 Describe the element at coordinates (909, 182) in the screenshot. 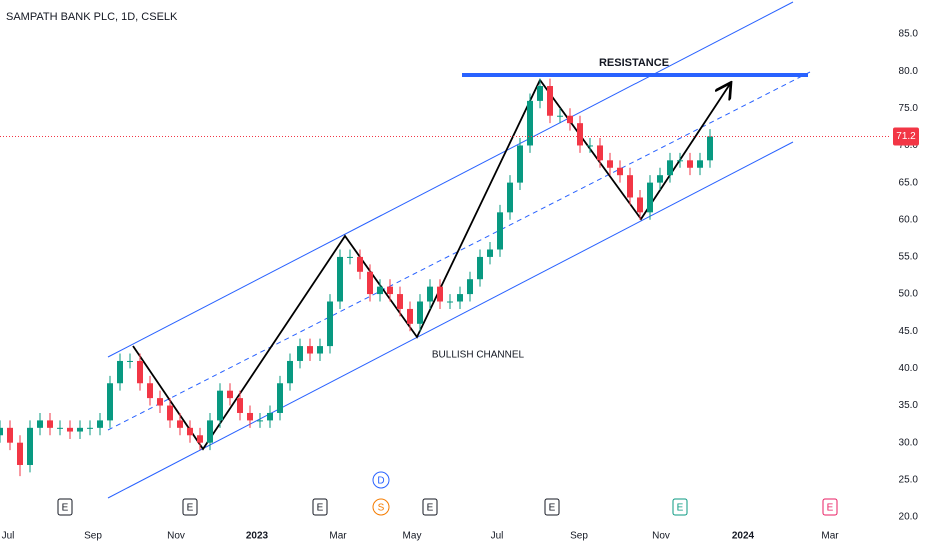

I see `y-tick-label: 65.0` at that location.